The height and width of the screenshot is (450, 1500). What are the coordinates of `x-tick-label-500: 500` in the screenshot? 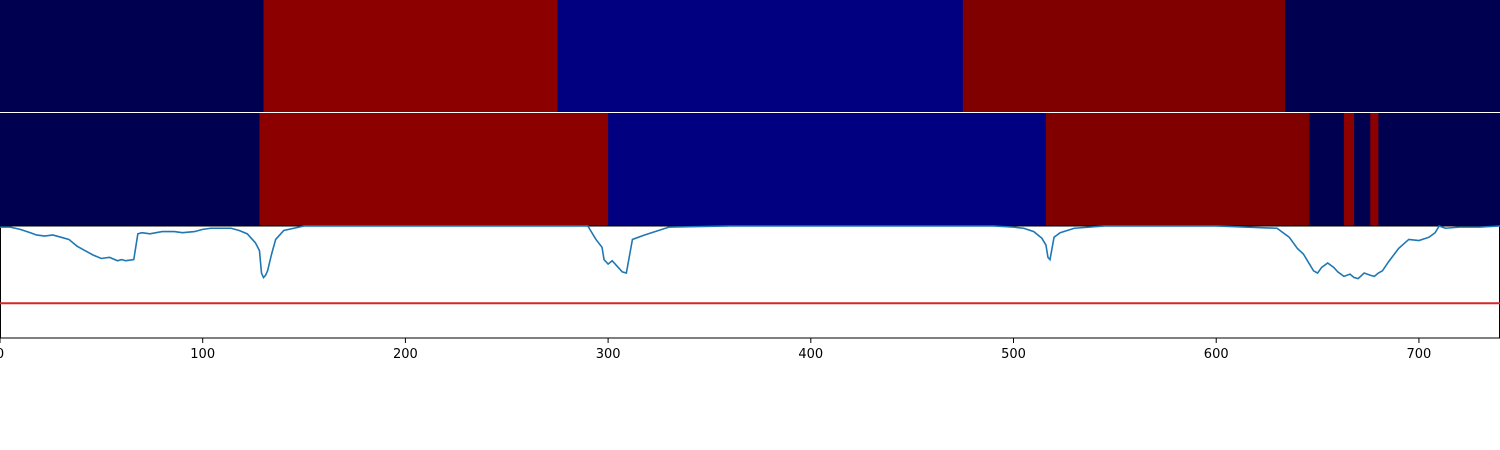 It's located at (1013, 354).